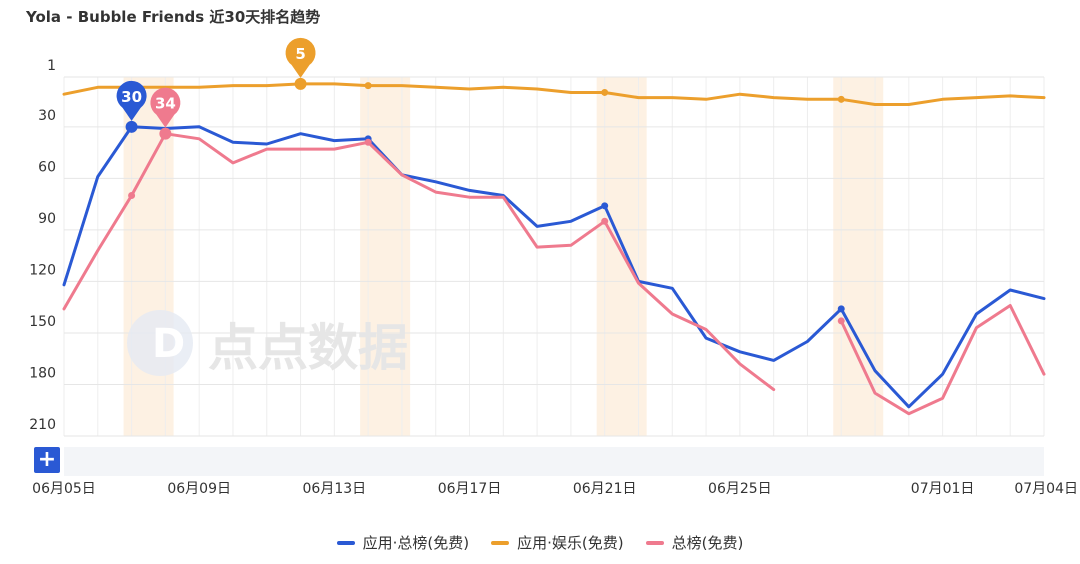  I want to click on zoom-plus-button, so click(47, 460).